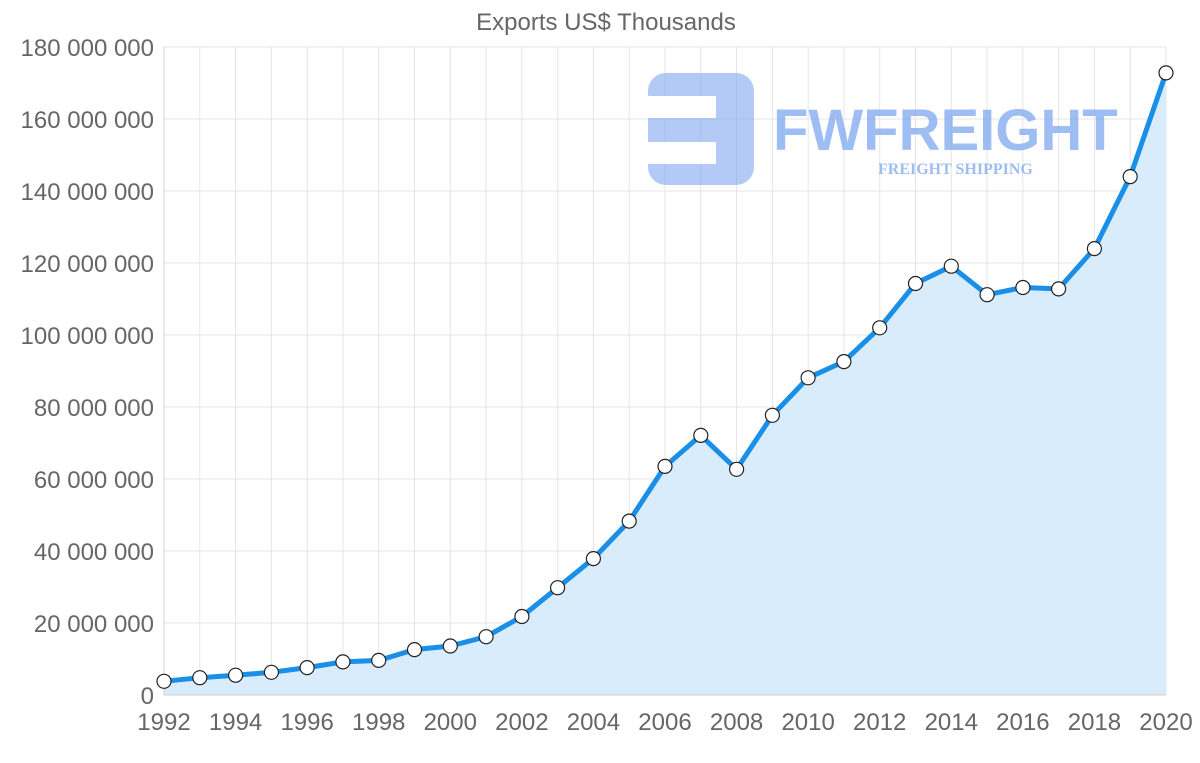 This screenshot has width=1200, height=763. I want to click on data-point-1995, so click(271, 672).